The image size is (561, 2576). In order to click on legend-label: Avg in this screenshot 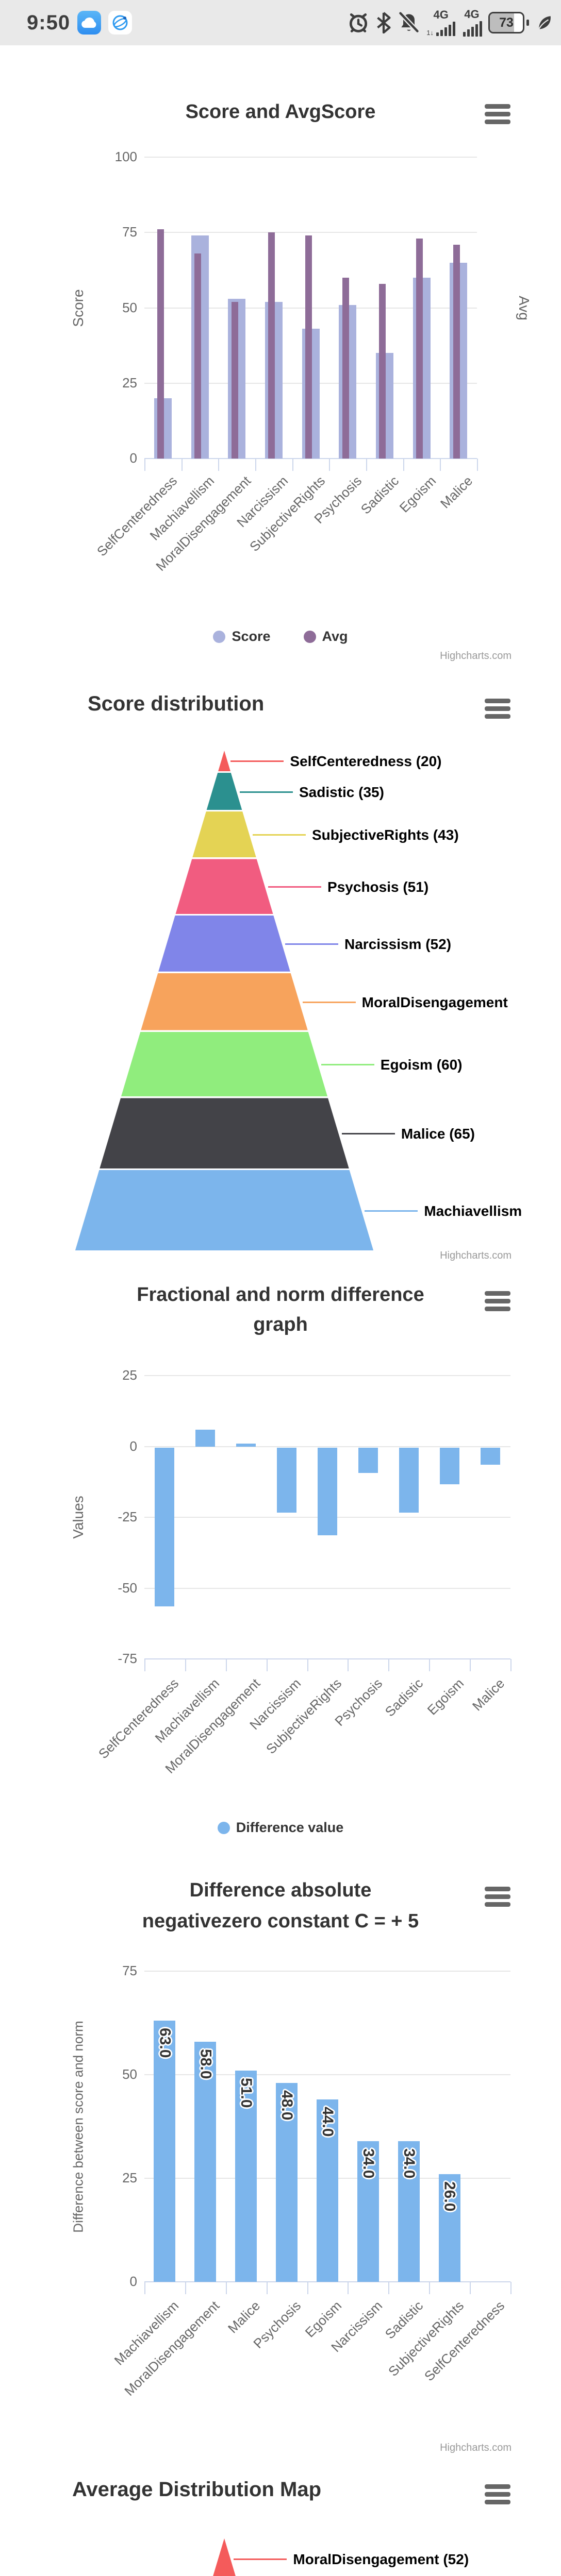, I will do `click(335, 636)`.